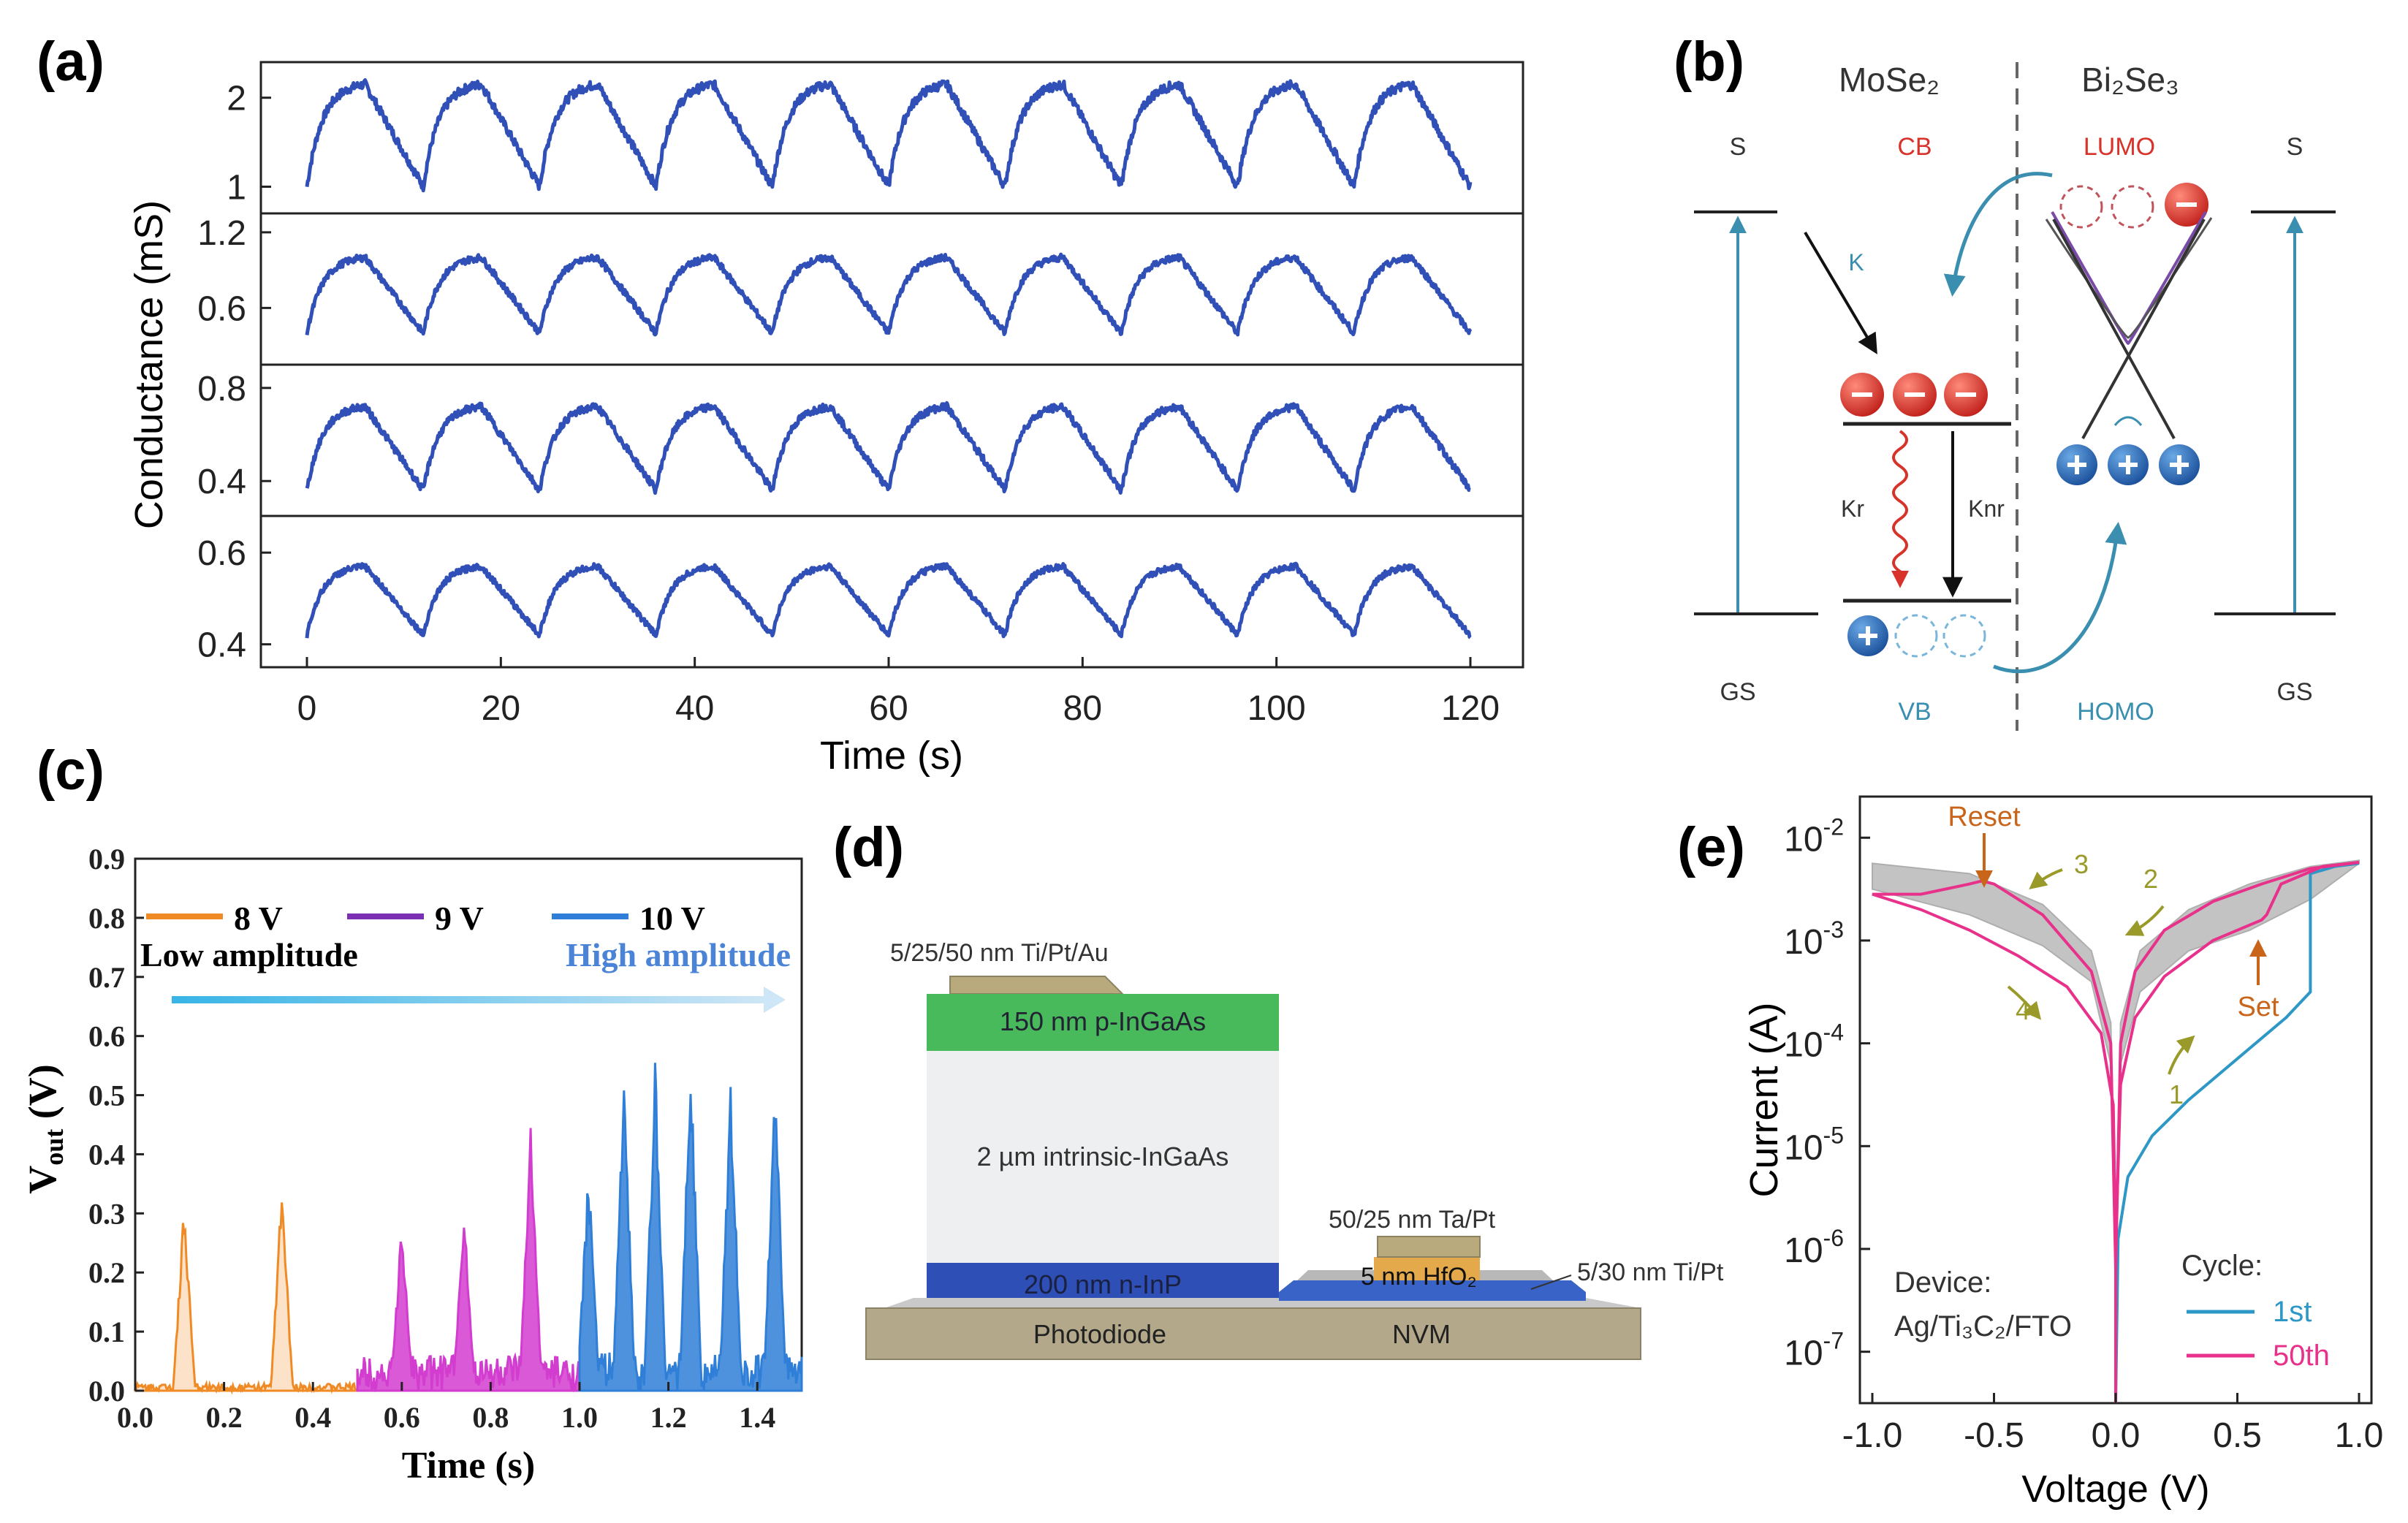 The width and height of the screenshot is (2408, 1523). I want to click on y-tick-label: 1.2, so click(221, 233).